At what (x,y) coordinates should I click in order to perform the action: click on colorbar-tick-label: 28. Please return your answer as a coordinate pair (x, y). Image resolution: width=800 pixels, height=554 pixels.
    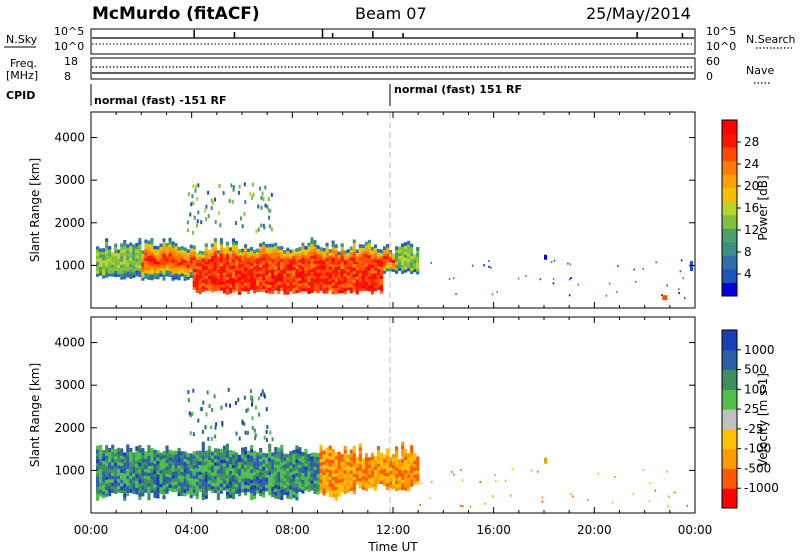
    Looking at the image, I should click on (751, 142).